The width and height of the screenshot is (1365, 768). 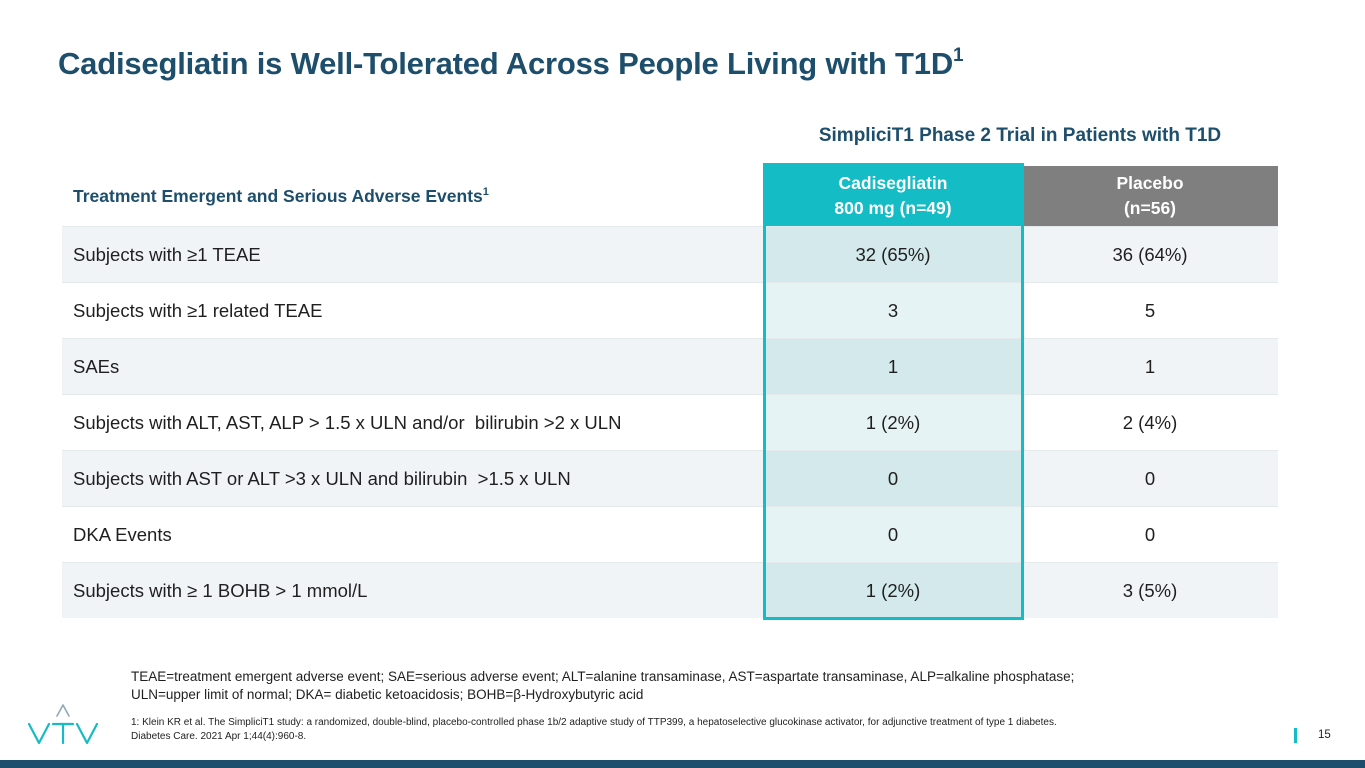 What do you see at coordinates (1150, 310) in the screenshot?
I see `placebo-value: 5` at bounding box center [1150, 310].